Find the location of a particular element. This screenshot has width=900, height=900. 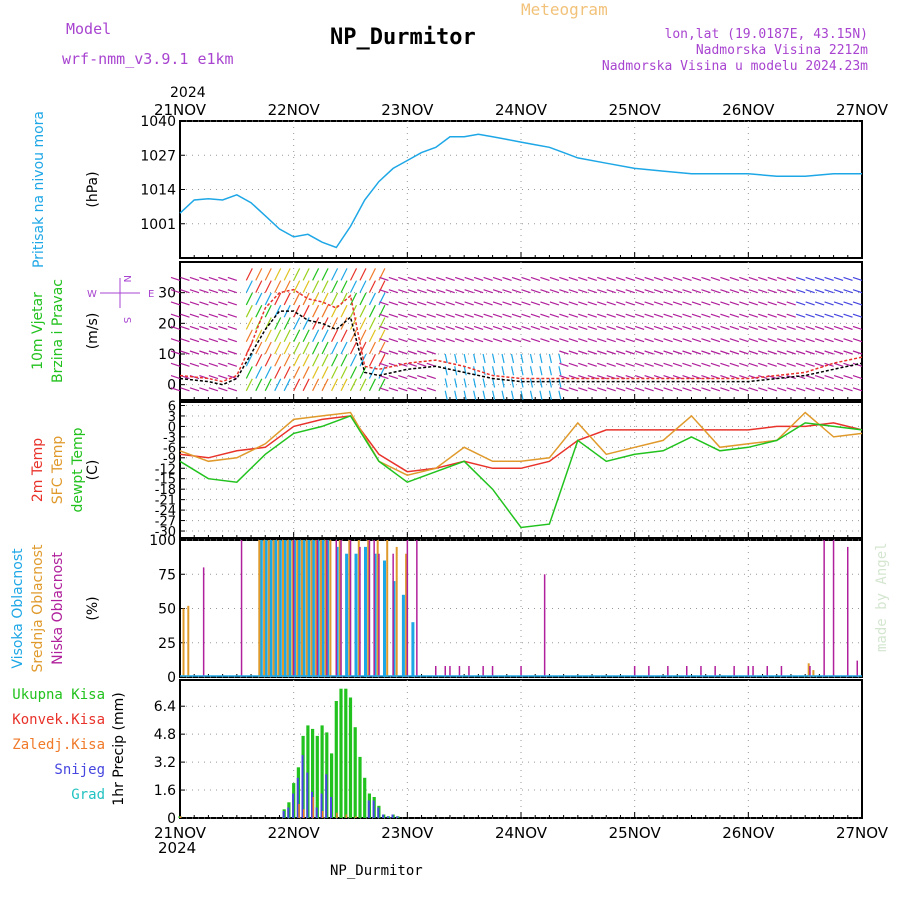

y-tick-label: -15 is located at coordinates (165, 480).